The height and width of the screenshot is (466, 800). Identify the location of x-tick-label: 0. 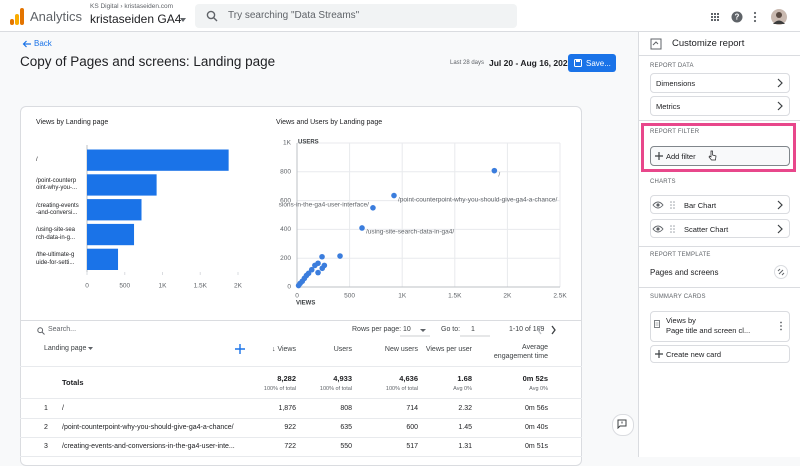
(297, 296).